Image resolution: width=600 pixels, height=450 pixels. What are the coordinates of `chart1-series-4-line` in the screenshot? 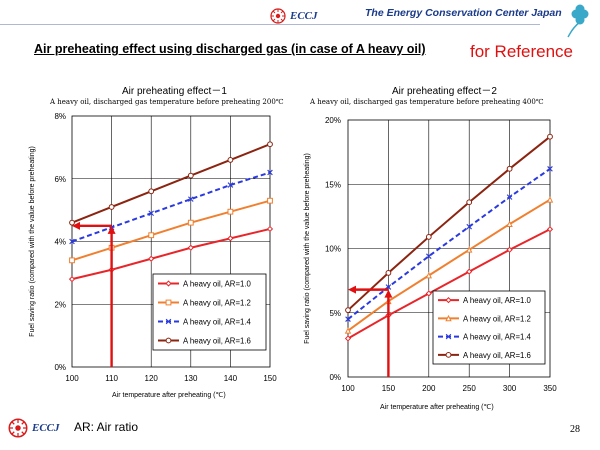 It's located at (171, 183).